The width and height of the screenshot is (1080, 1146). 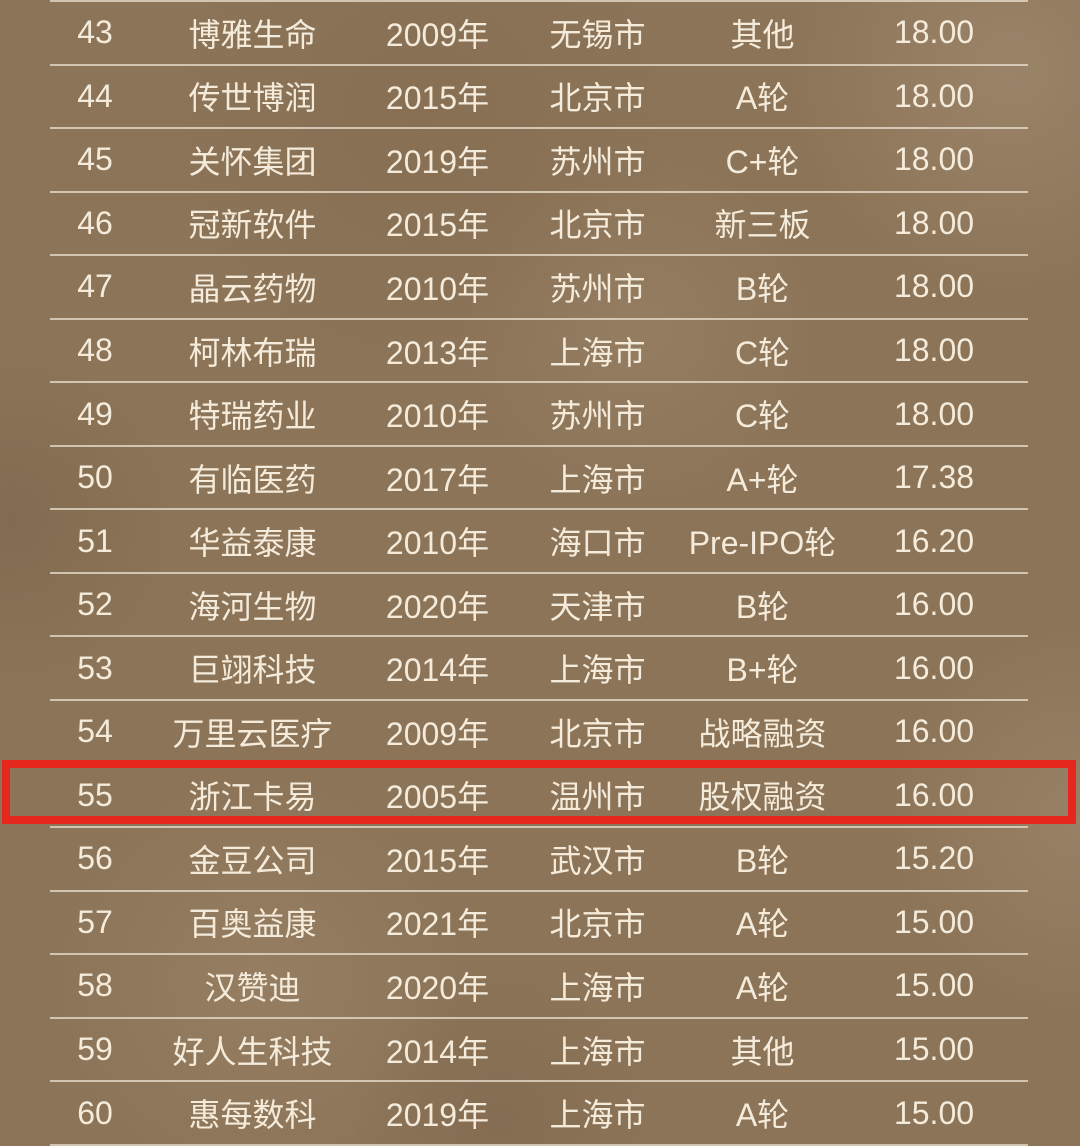 I want to click on table-cell-funding_round: A+轮, so click(x=762, y=479).